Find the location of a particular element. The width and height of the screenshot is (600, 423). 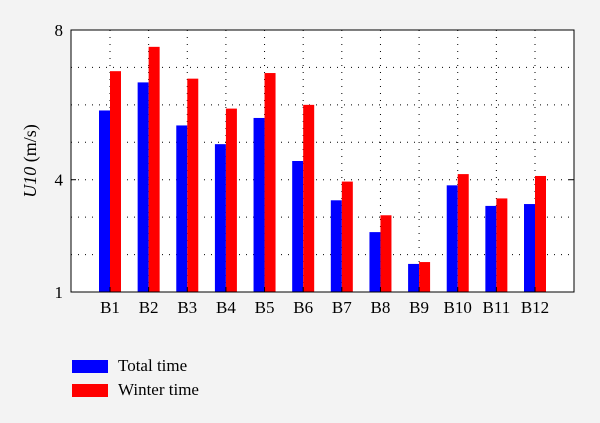

bar-winter-time-b6 is located at coordinates (309, 198).